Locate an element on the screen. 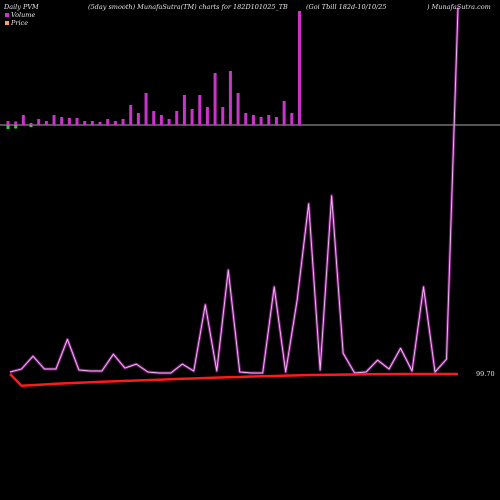 This screenshot has width=500, height=500. price-line is located at coordinates (233, 379).